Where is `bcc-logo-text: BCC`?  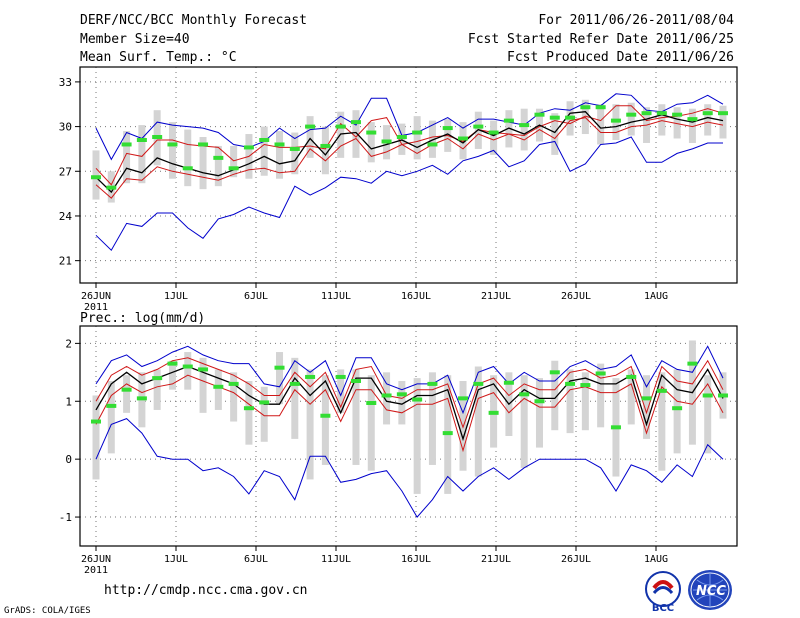
bcc-logo-text: BCC is located at coordinates (663, 608).